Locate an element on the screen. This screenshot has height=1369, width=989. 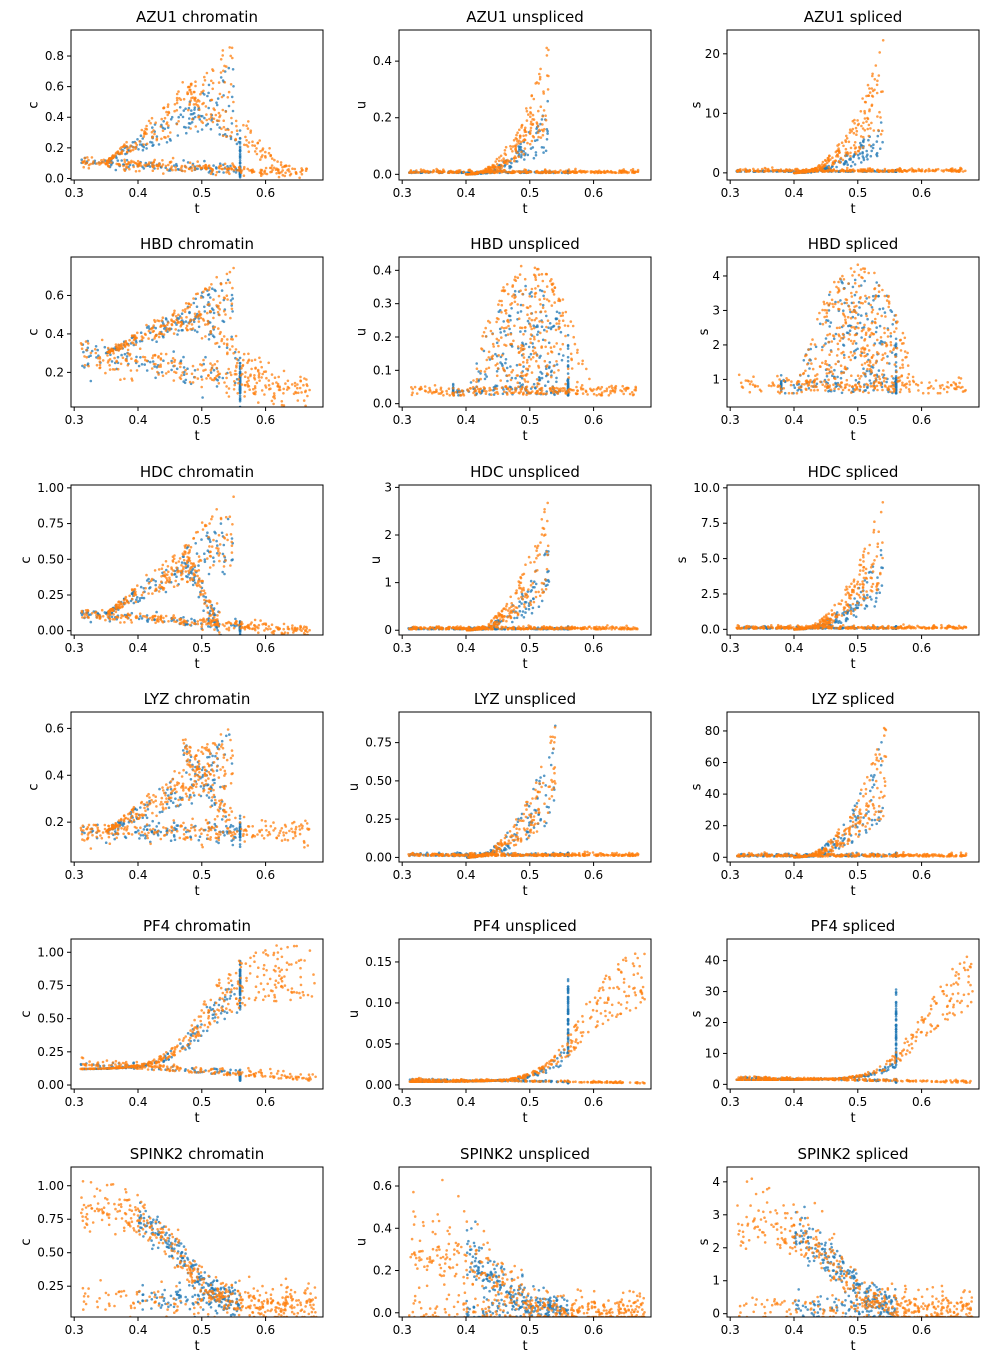
y-axis-label: c is located at coordinates (33, 104).